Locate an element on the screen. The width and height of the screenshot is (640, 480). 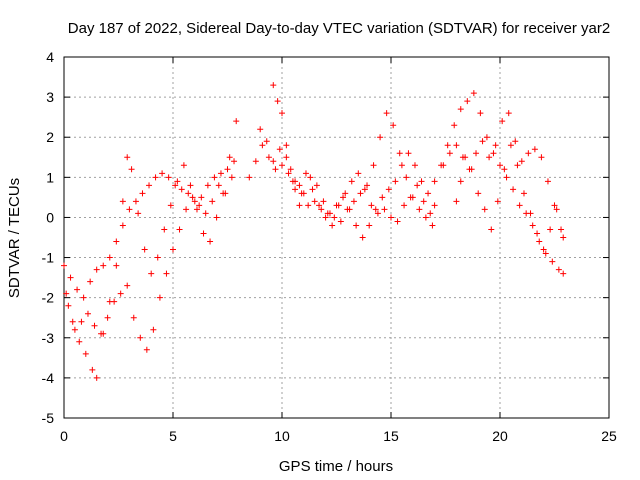
x-tick-label: 25 is located at coordinates (609, 436).